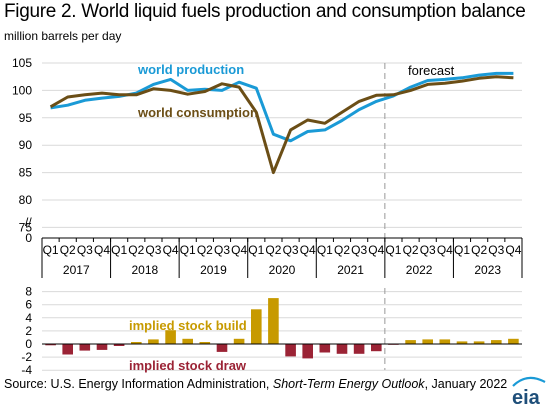 The width and height of the screenshot is (554, 410). Describe the element at coordinates (26, 118) in the screenshot. I see `y-tick-label: 95` at that location.